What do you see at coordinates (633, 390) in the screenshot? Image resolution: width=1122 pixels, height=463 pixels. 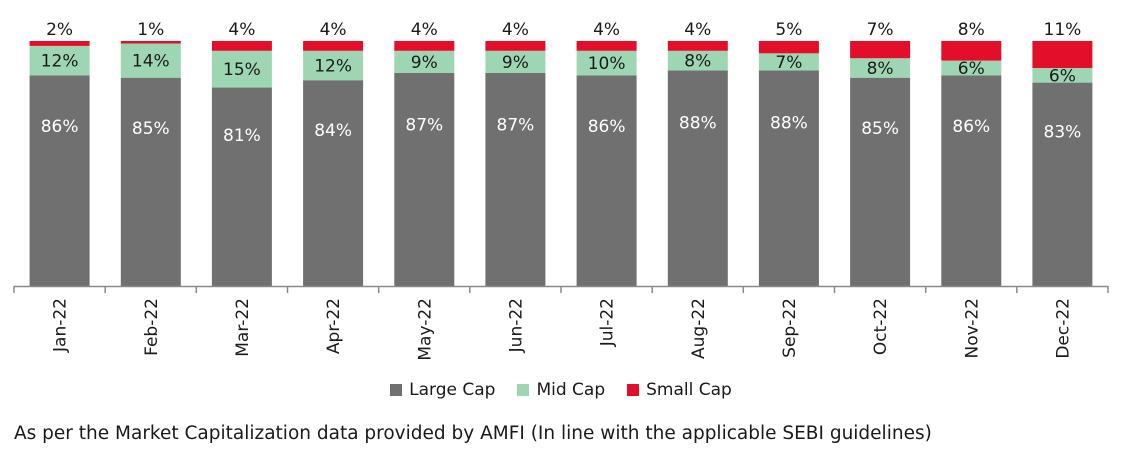 I see `legend-swatch-small-cap` at bounding box center [633, 390].